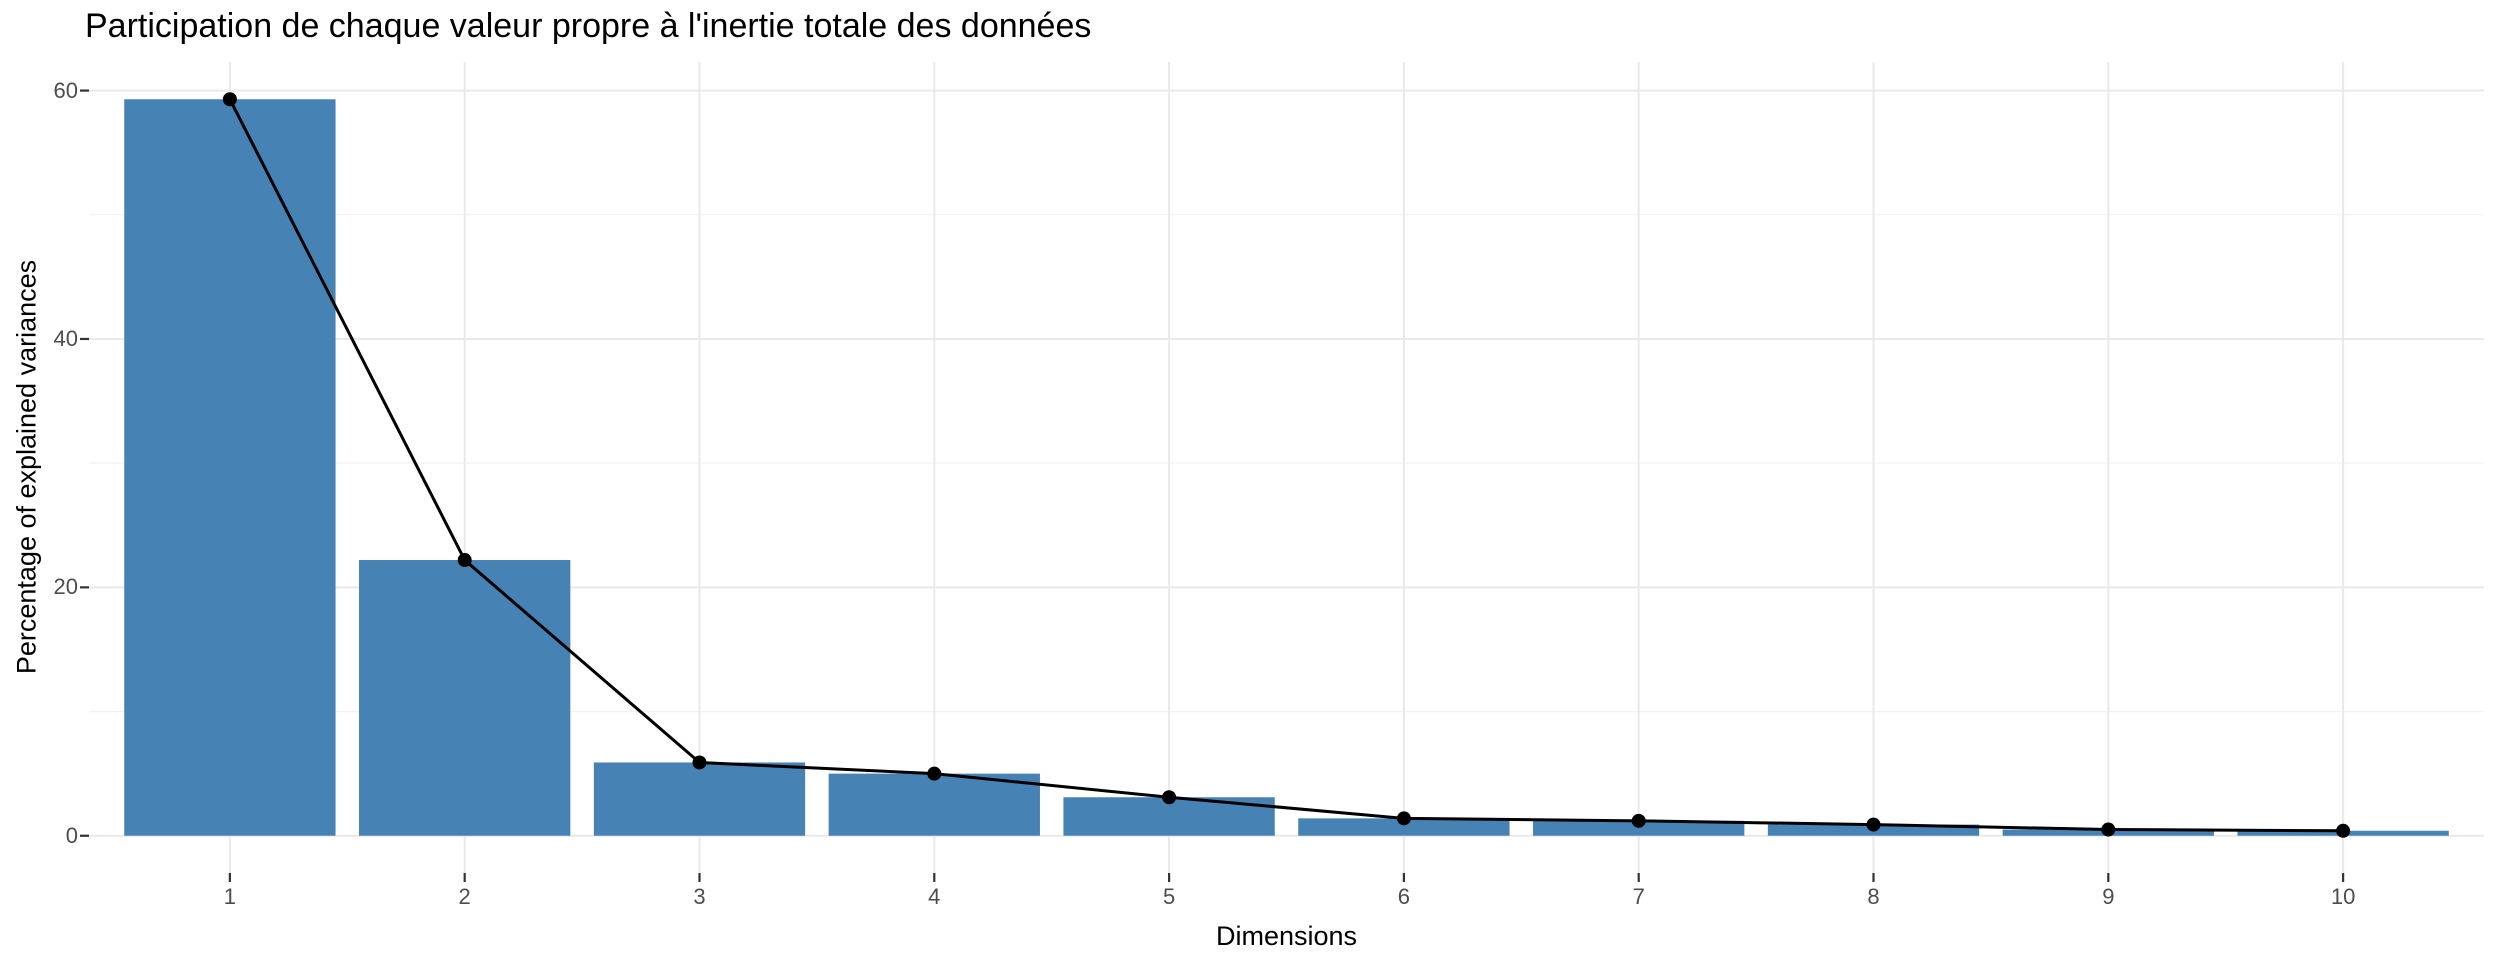 The height and width of the screenshot is (960, 2496). Describe the element at coordinates (65, 90) in the screenshot. I see `y-tick-label: 60` at that location.